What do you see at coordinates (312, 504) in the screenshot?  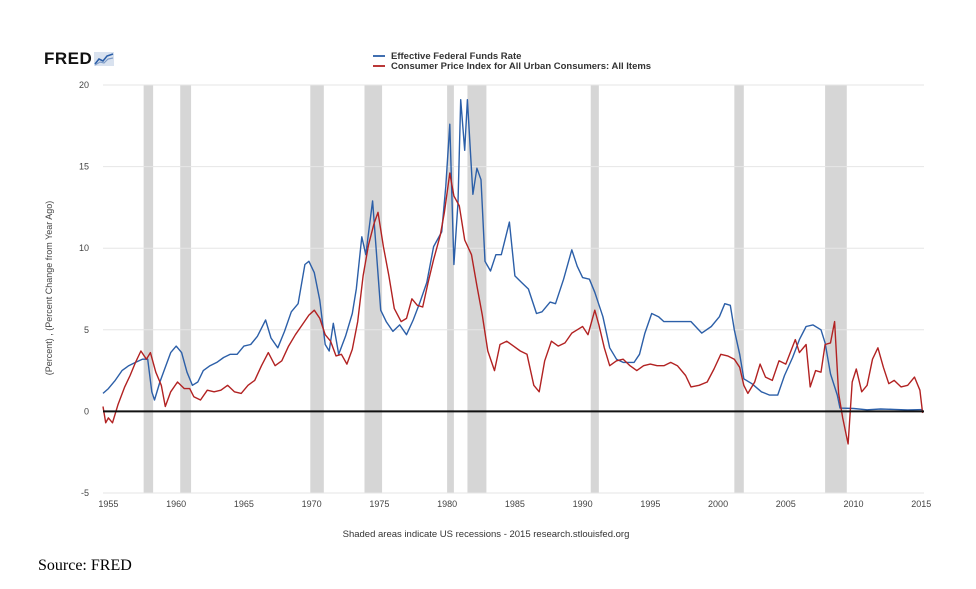 I see `x-tick-1970: 1970` at bounding box center [312, 504].